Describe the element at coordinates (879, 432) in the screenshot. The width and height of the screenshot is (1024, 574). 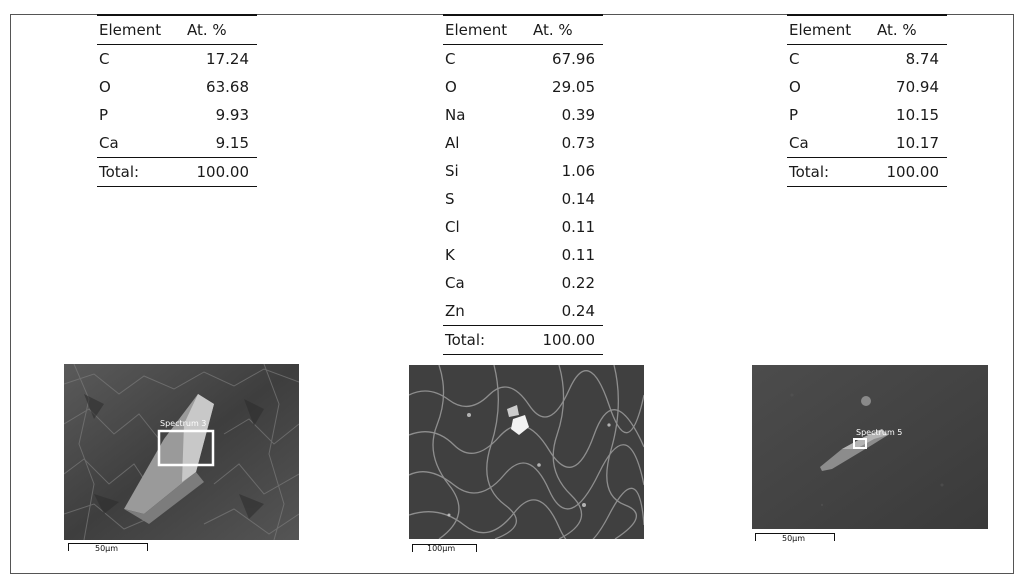
I see `spectrum-label: Spectrum 5` at that location.